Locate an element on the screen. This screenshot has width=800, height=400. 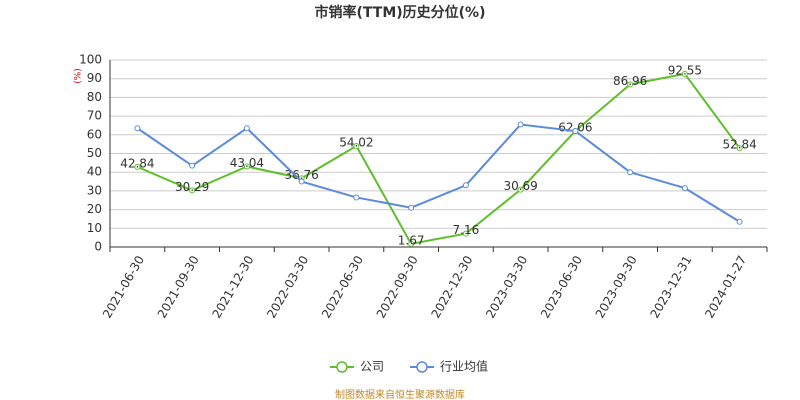
x-tick-label: 2022-12-30 is located at coordinates (452, 286).